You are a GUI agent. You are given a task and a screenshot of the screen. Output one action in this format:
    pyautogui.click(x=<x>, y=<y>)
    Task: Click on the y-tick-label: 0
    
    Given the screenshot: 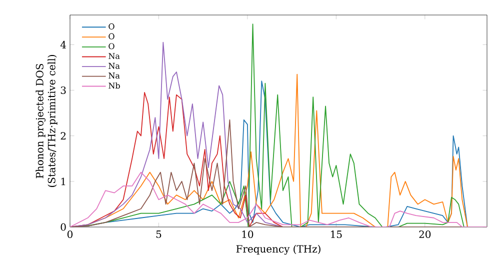 What is the action you would take?
    pyautogui.click(x=63, y=227)
    